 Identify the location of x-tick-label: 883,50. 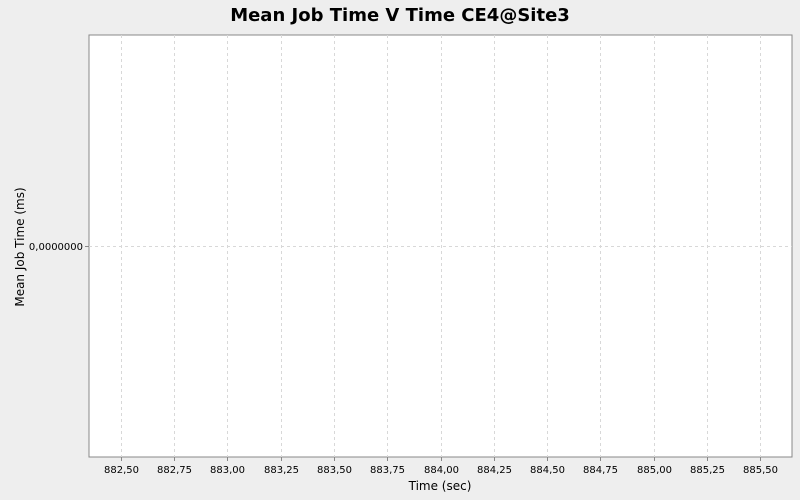
(334, 470).